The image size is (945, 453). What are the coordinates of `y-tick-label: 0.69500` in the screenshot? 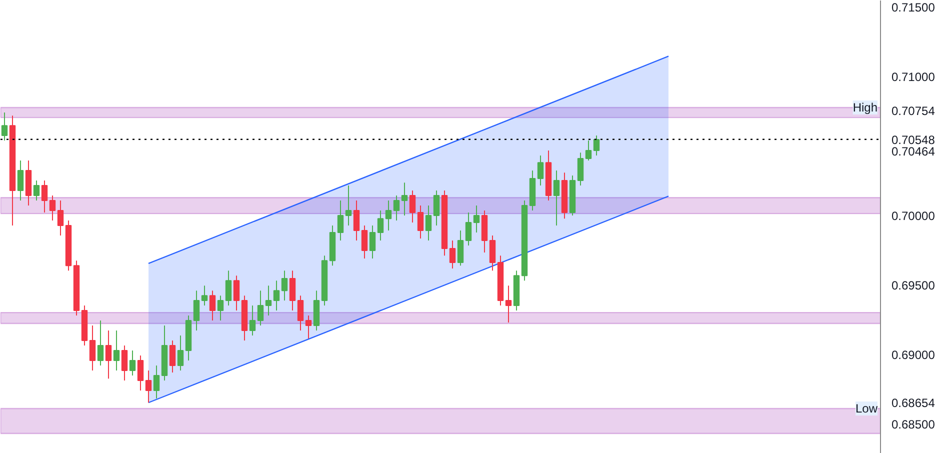 It's located at (914, 285).